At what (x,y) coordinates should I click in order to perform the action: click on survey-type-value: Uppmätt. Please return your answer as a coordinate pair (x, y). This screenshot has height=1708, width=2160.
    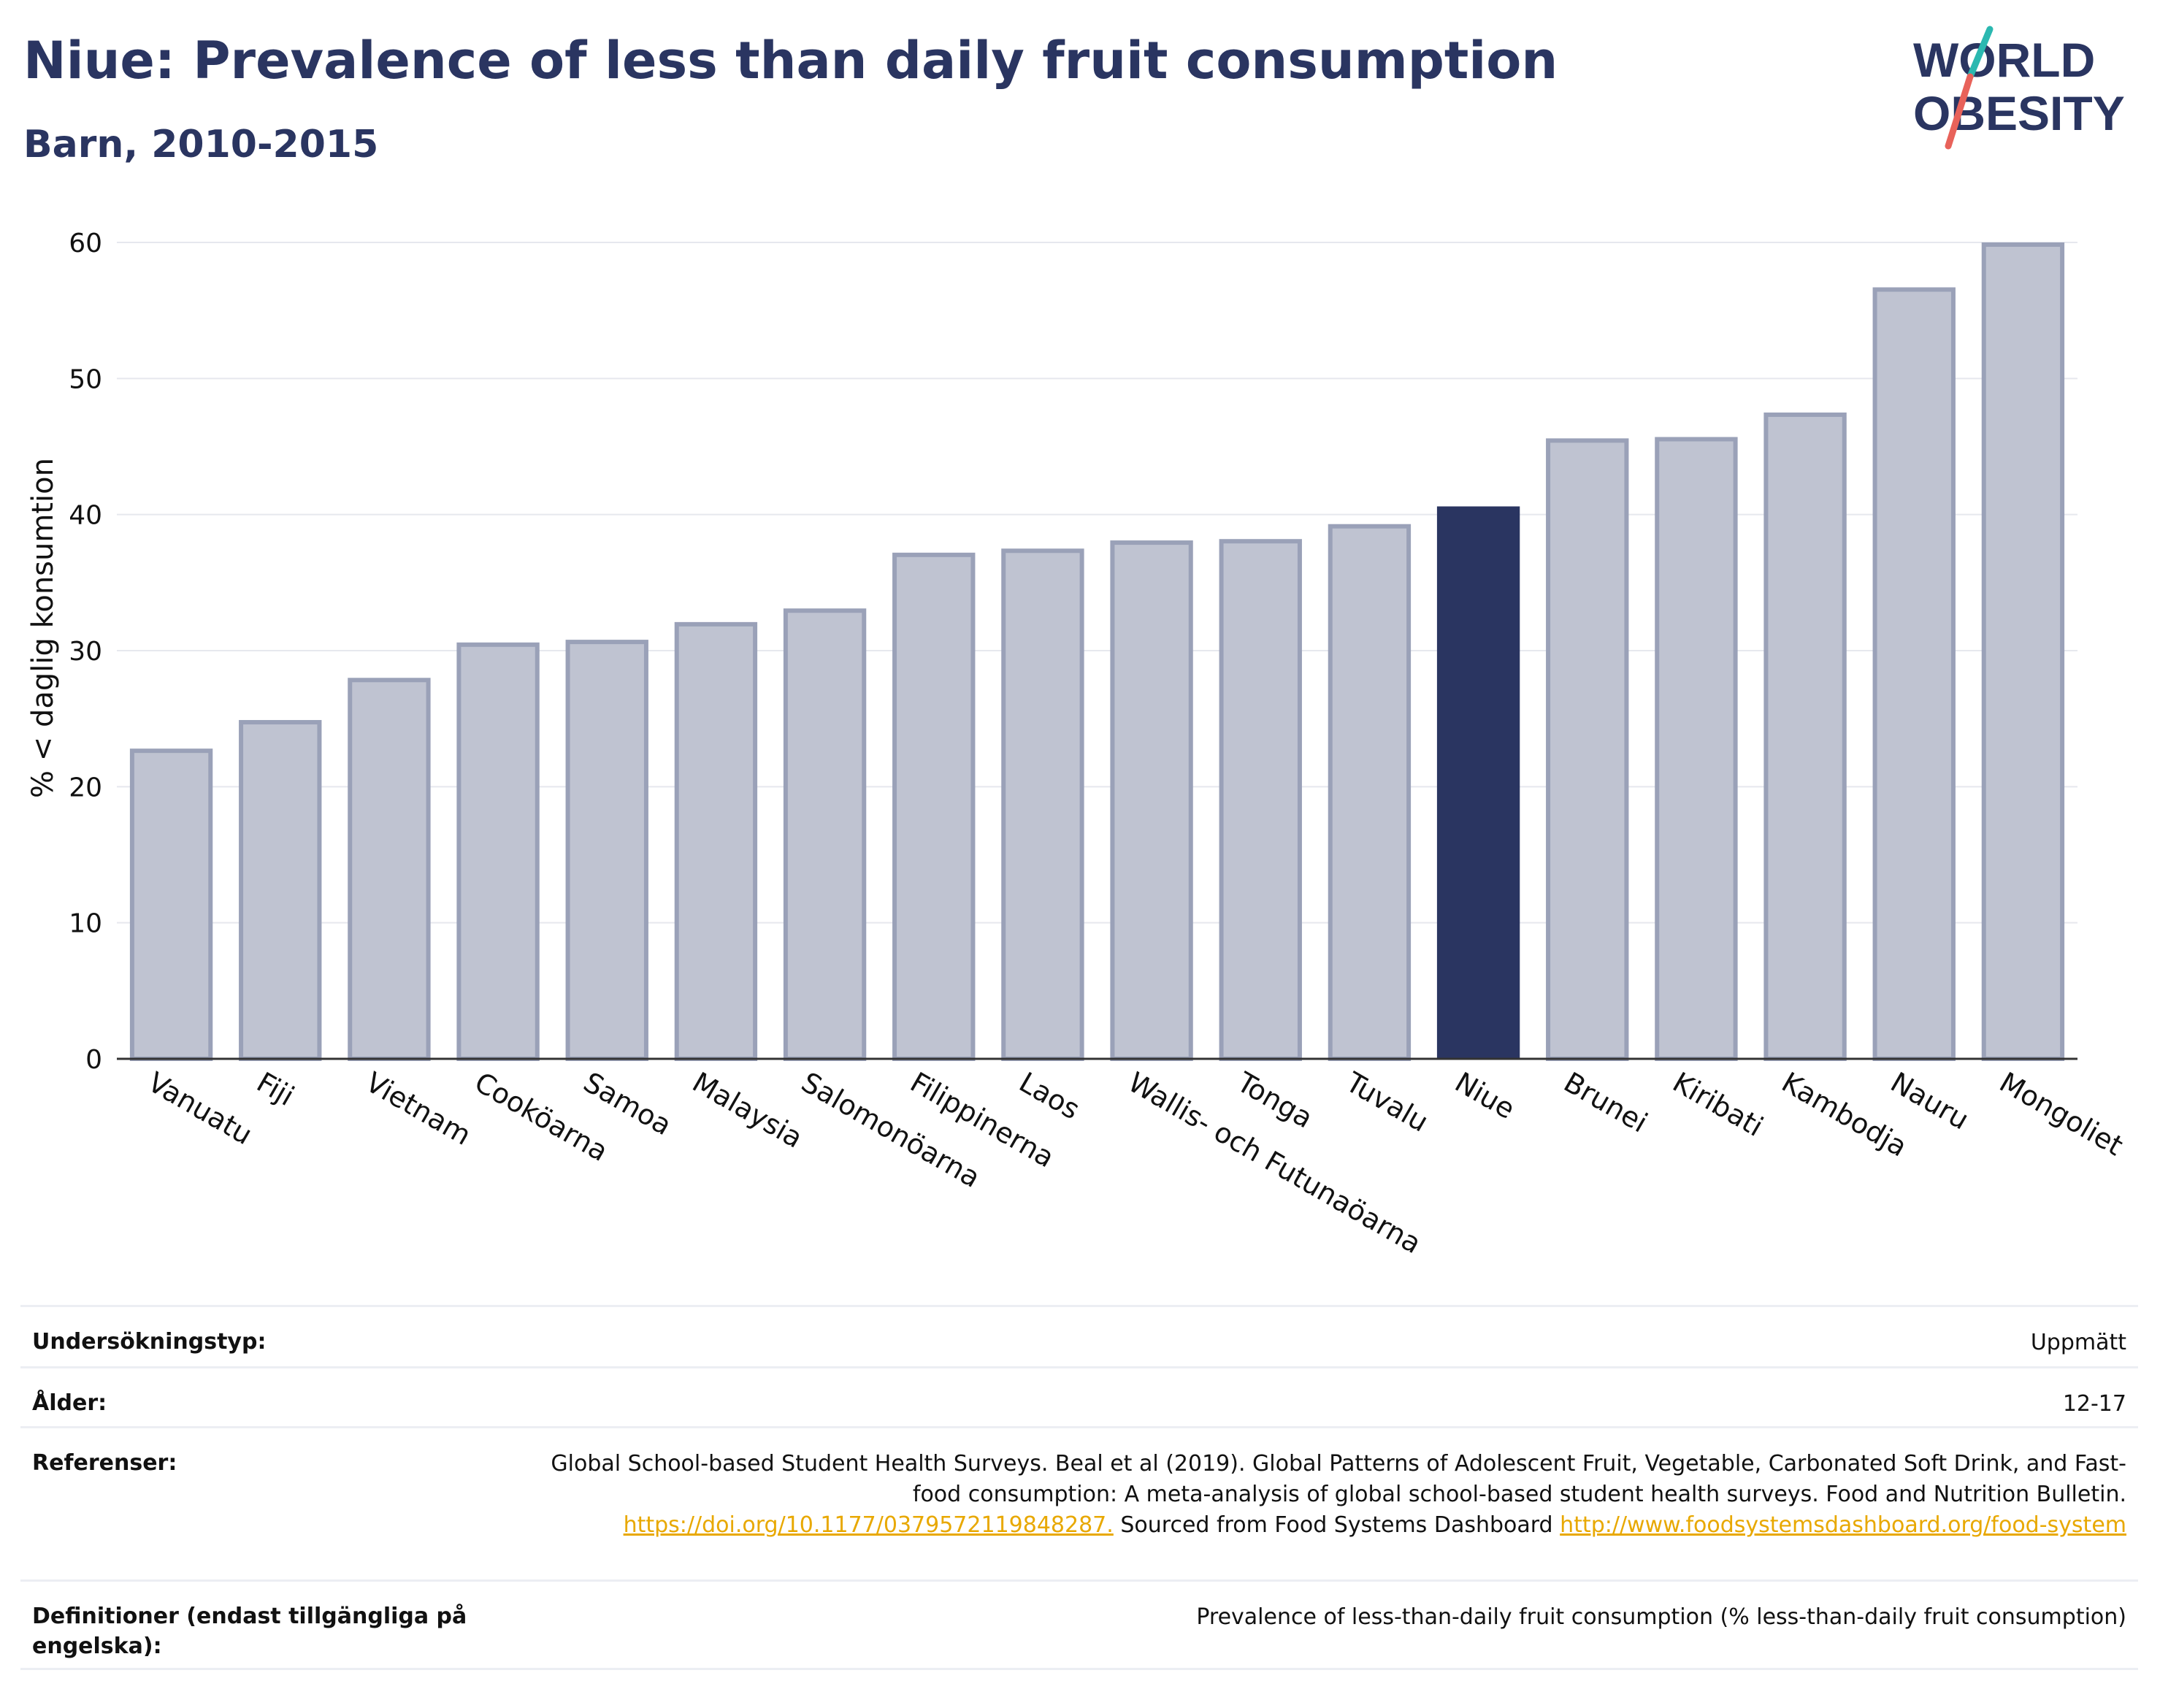
    Looking at the image, I should click on (2078, 1342).